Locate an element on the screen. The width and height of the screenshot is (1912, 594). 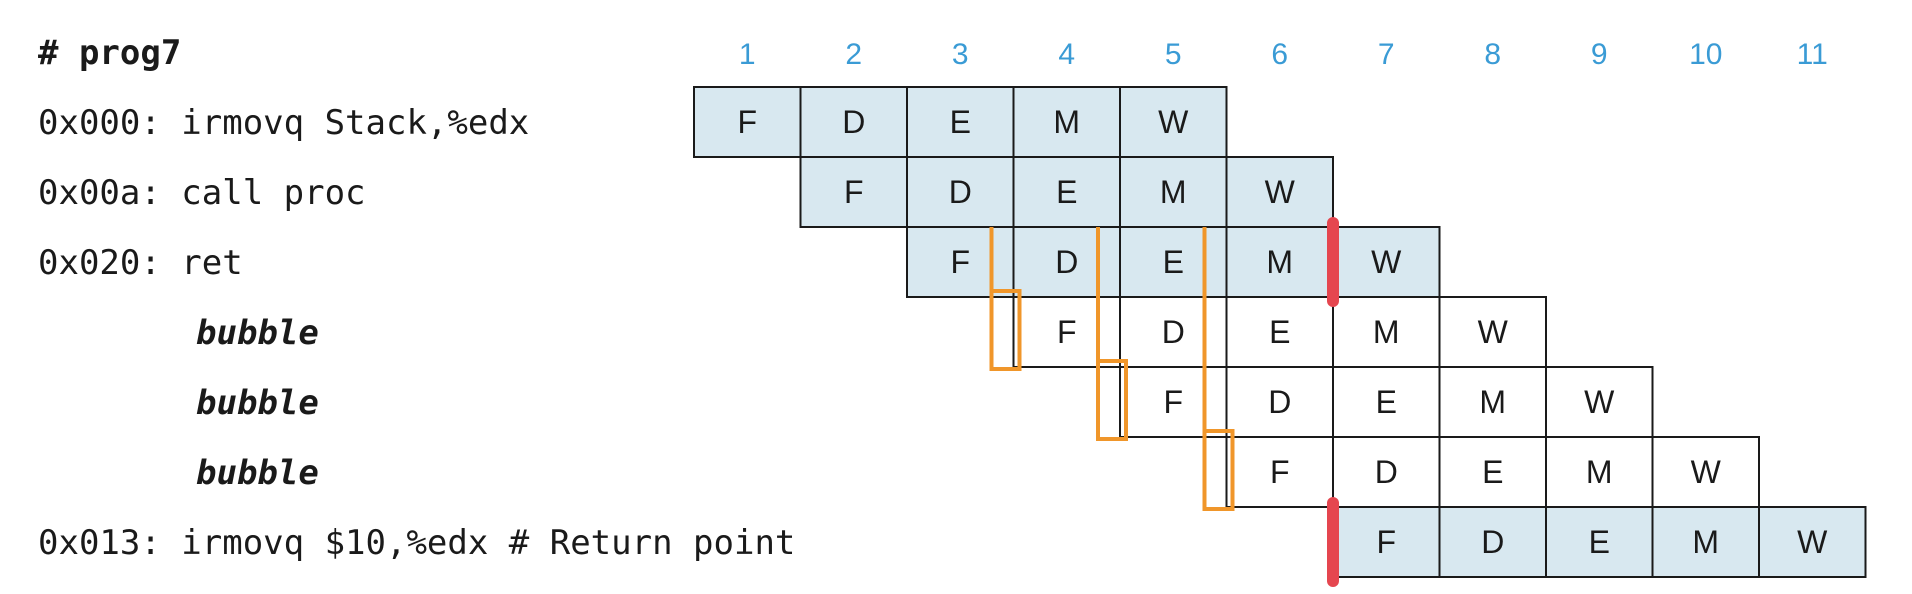
instruction-line: 0x000: irmovq Stack,%edx is located at coordinates (283, 123).